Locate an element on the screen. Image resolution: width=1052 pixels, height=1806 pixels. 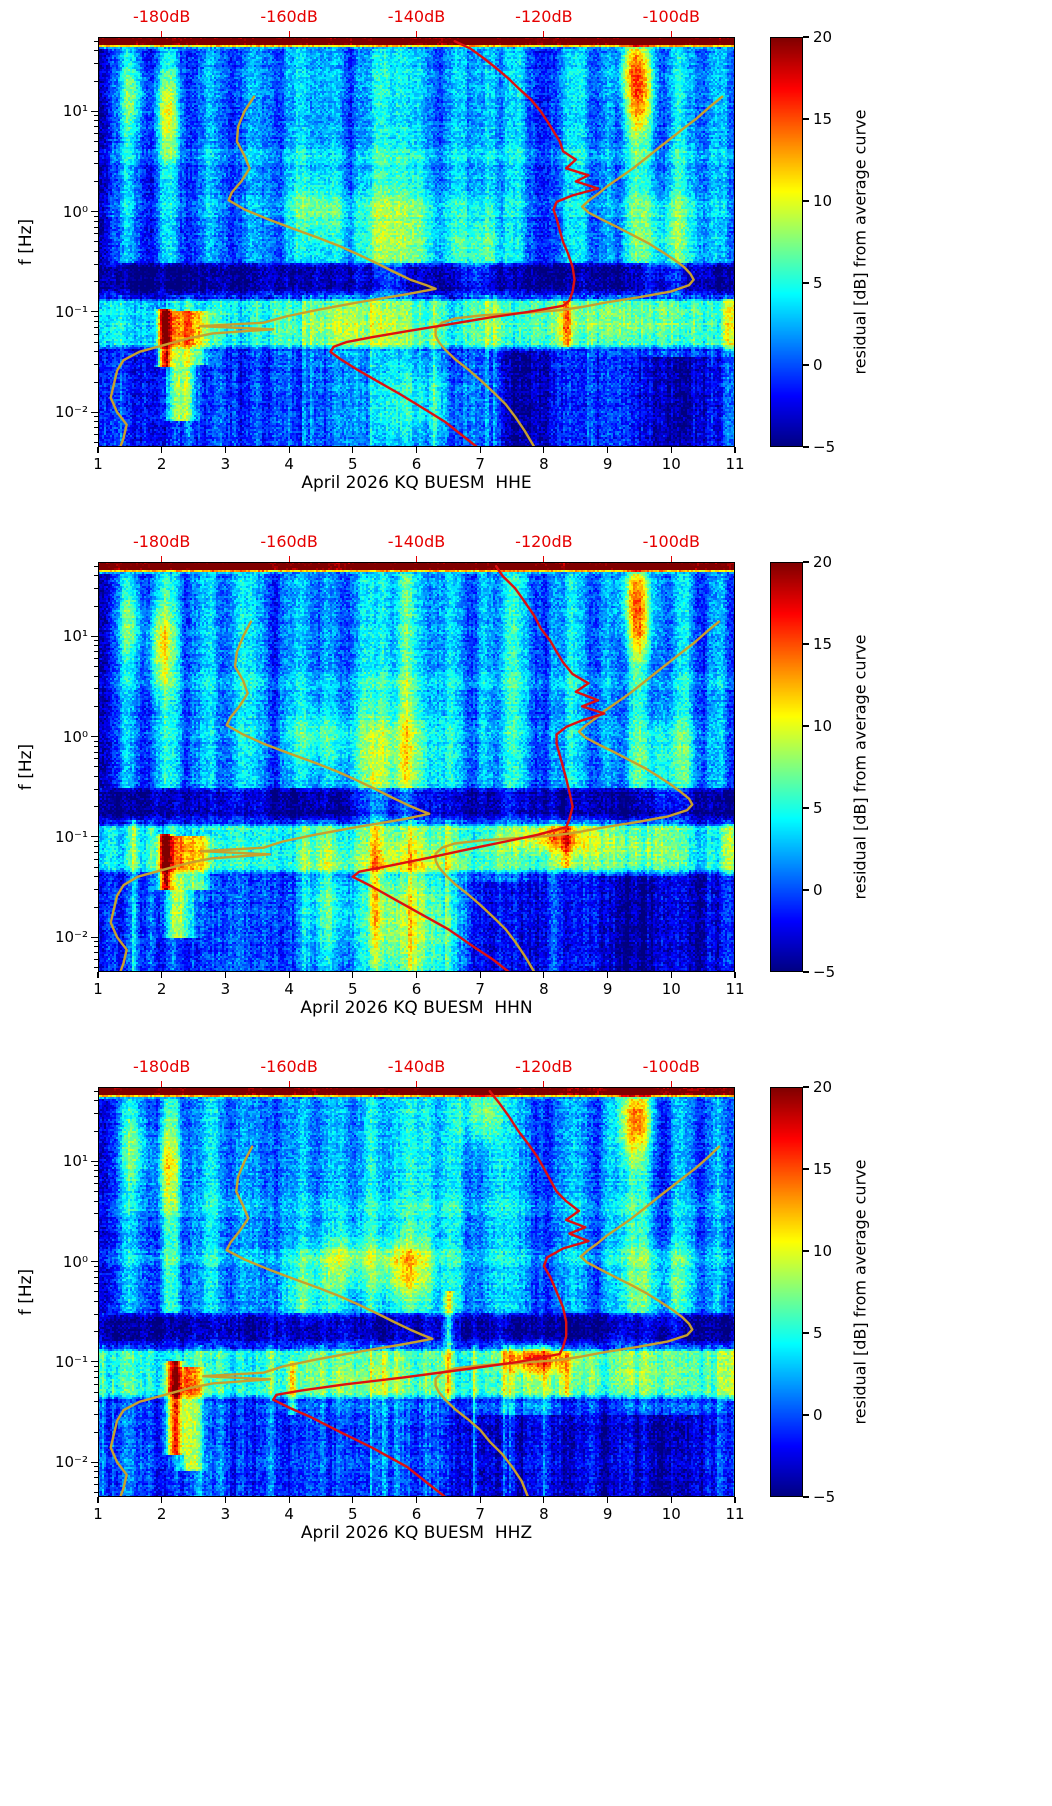
x-axis-label: April 2026 KQ BUESM HHN is located at coordinates (416, 1008).